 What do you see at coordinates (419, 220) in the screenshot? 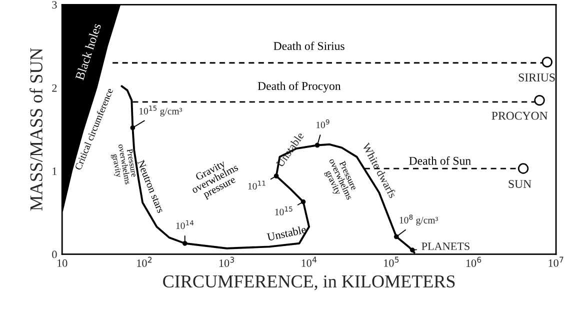
I see `annotation: 10$^{8}$ g/cm³` at bounding box center [419, 220].